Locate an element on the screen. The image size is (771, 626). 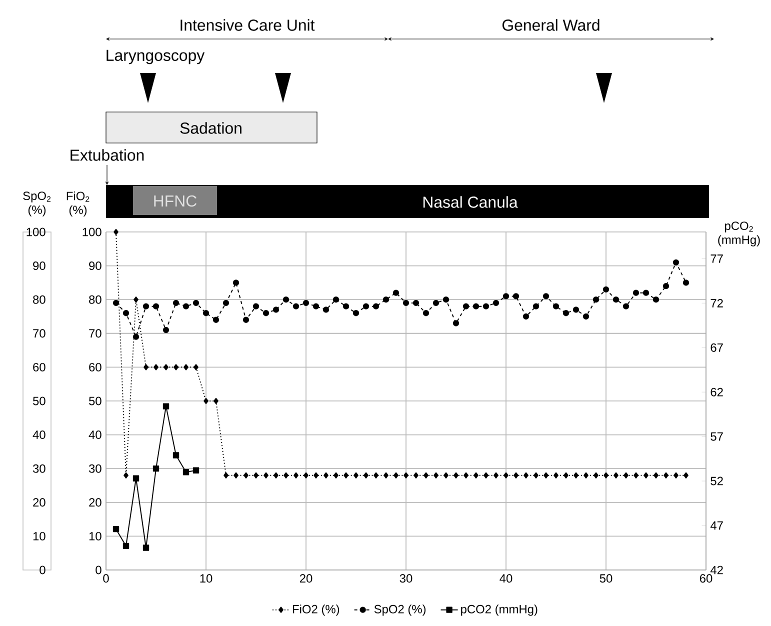
y-tick-label: 40 is located at coordinates (39, 435).